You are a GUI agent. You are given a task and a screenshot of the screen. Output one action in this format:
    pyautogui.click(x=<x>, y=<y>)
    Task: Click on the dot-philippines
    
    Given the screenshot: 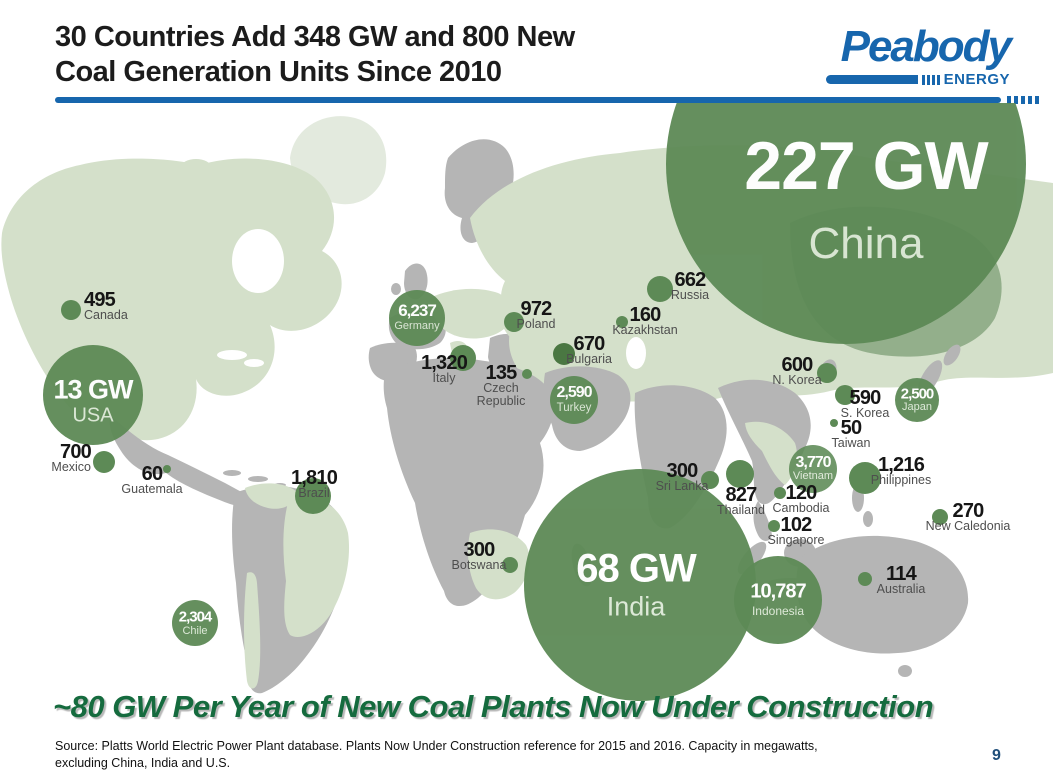 What is the action you would take?
    pyautogui.click(x=865, y=478)
    